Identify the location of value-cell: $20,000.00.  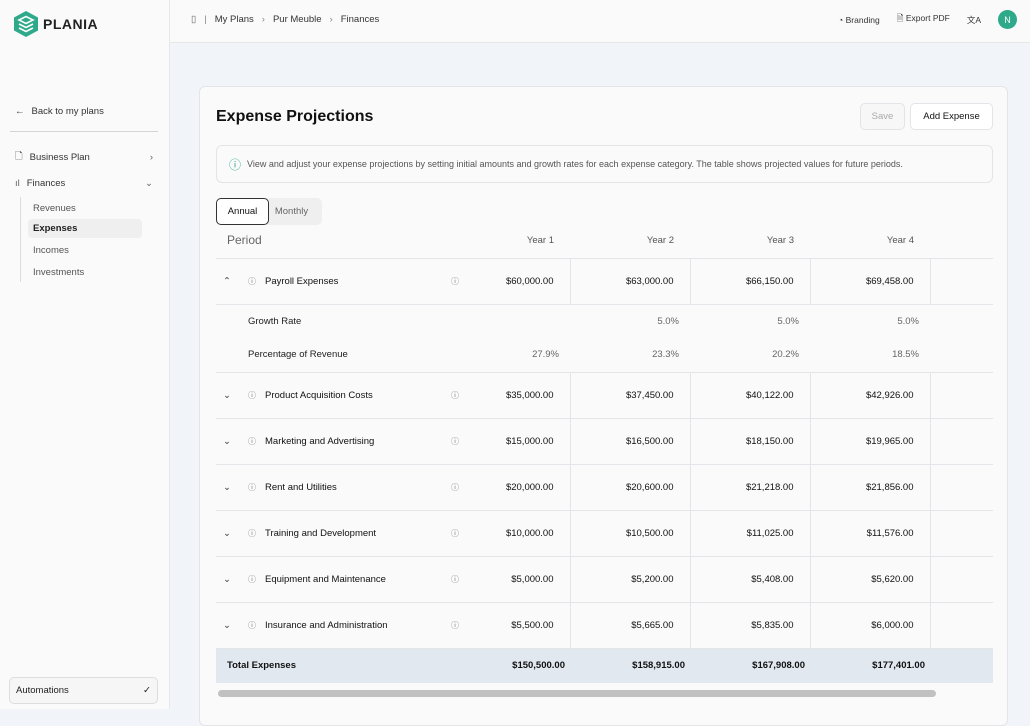
(526, 487).